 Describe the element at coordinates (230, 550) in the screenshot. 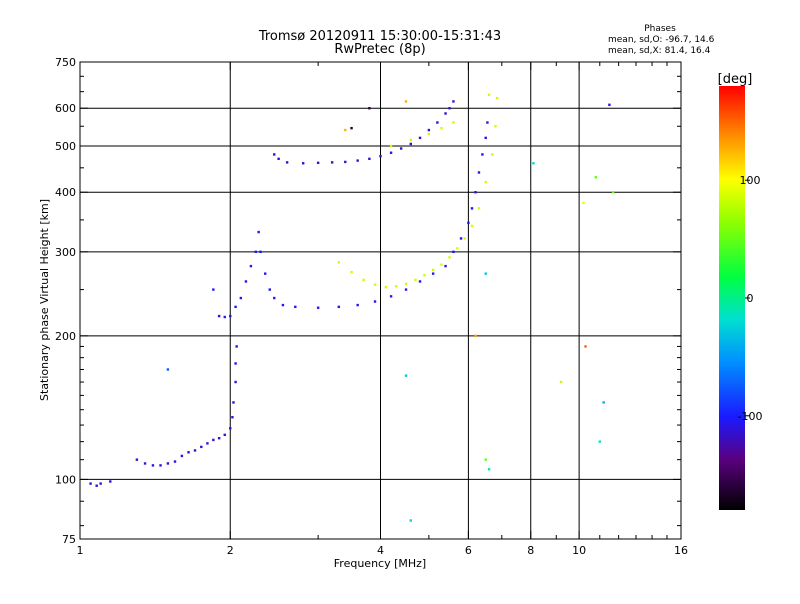

I see `x-tick-label: 2` at that location.